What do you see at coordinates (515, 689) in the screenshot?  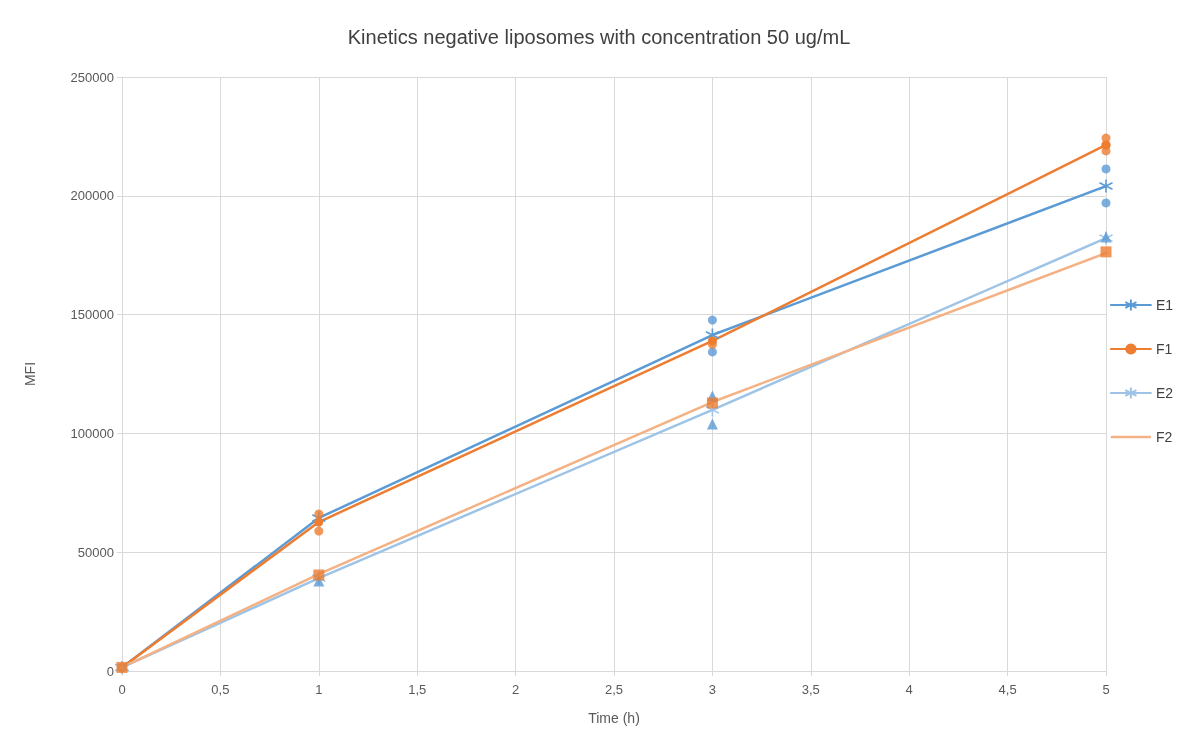 I see `x-tick-label: 2` at bounding box center [515, 689].